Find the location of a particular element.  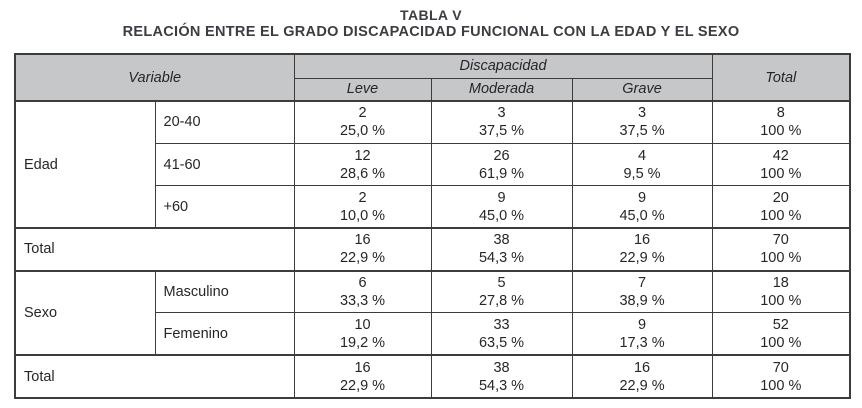

percent-value: 19,2 % is located at coordinates (362, 342).